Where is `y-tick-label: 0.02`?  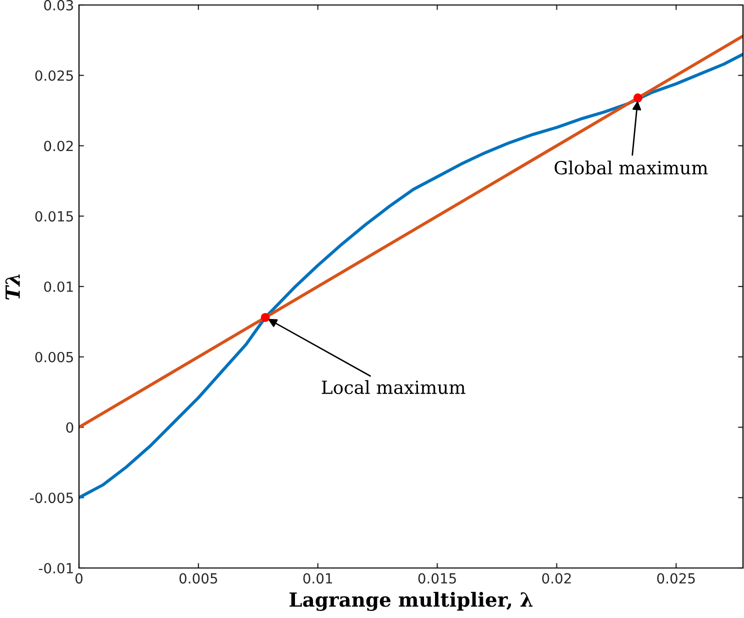 y-tick-label: 0.02 is located at coordinates (58, 146).